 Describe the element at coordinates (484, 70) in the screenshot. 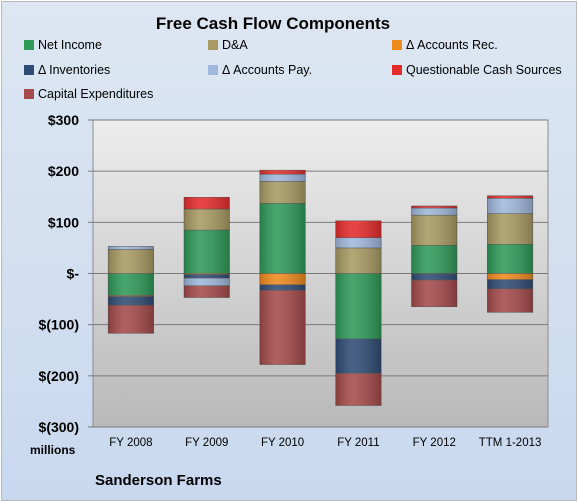

I see `legend-label-questionable-cash: Questionable Cash Sources` at that location.